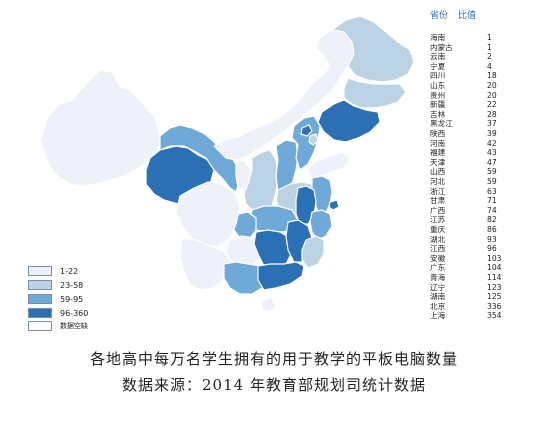 Image resolution: width=548 pixels, height=428 pixels. Describe the element at coordinates (480, 134) in the screenshot. I see `table-row: 陕西 39` at that location.